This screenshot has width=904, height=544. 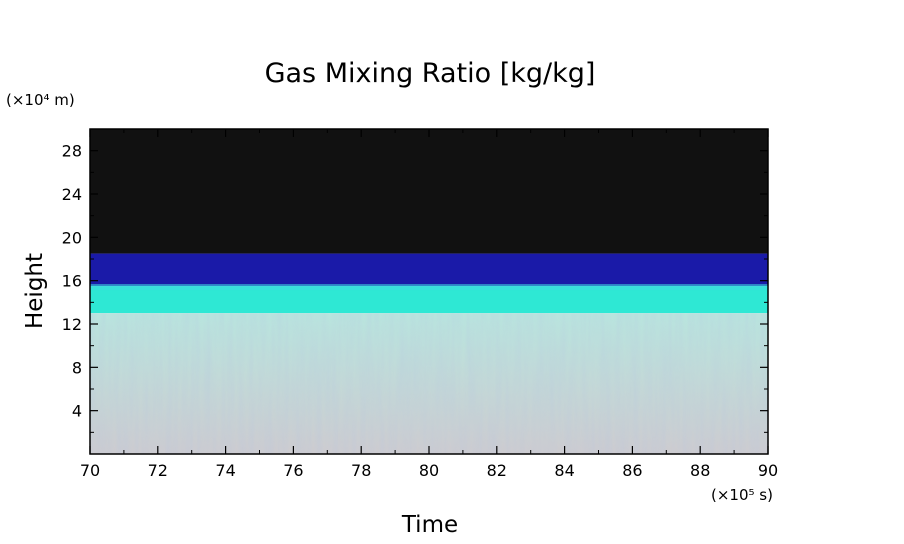 What do you see at coordinates (632, 470) in the screenshot?
I see `x-tick-label: 86` at bounding box center [632, 470].